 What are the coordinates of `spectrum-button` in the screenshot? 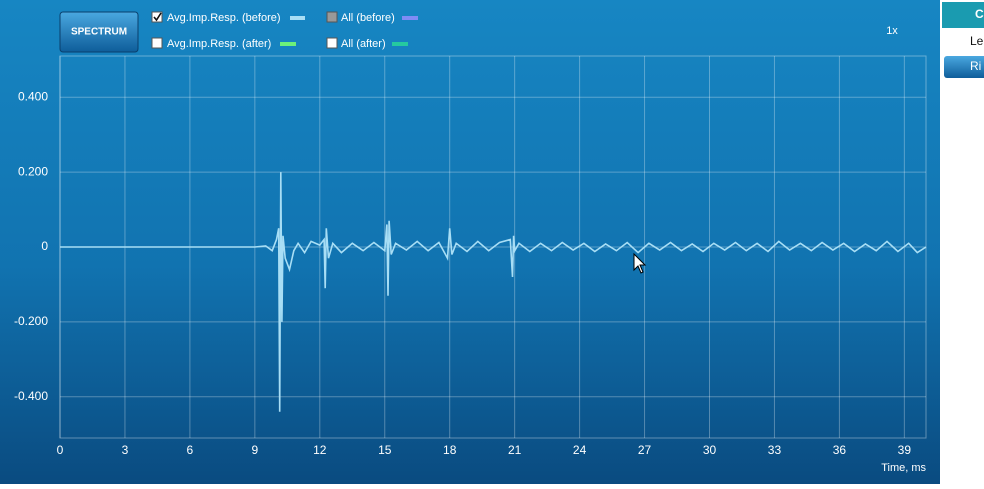 It's located at (99, 32).